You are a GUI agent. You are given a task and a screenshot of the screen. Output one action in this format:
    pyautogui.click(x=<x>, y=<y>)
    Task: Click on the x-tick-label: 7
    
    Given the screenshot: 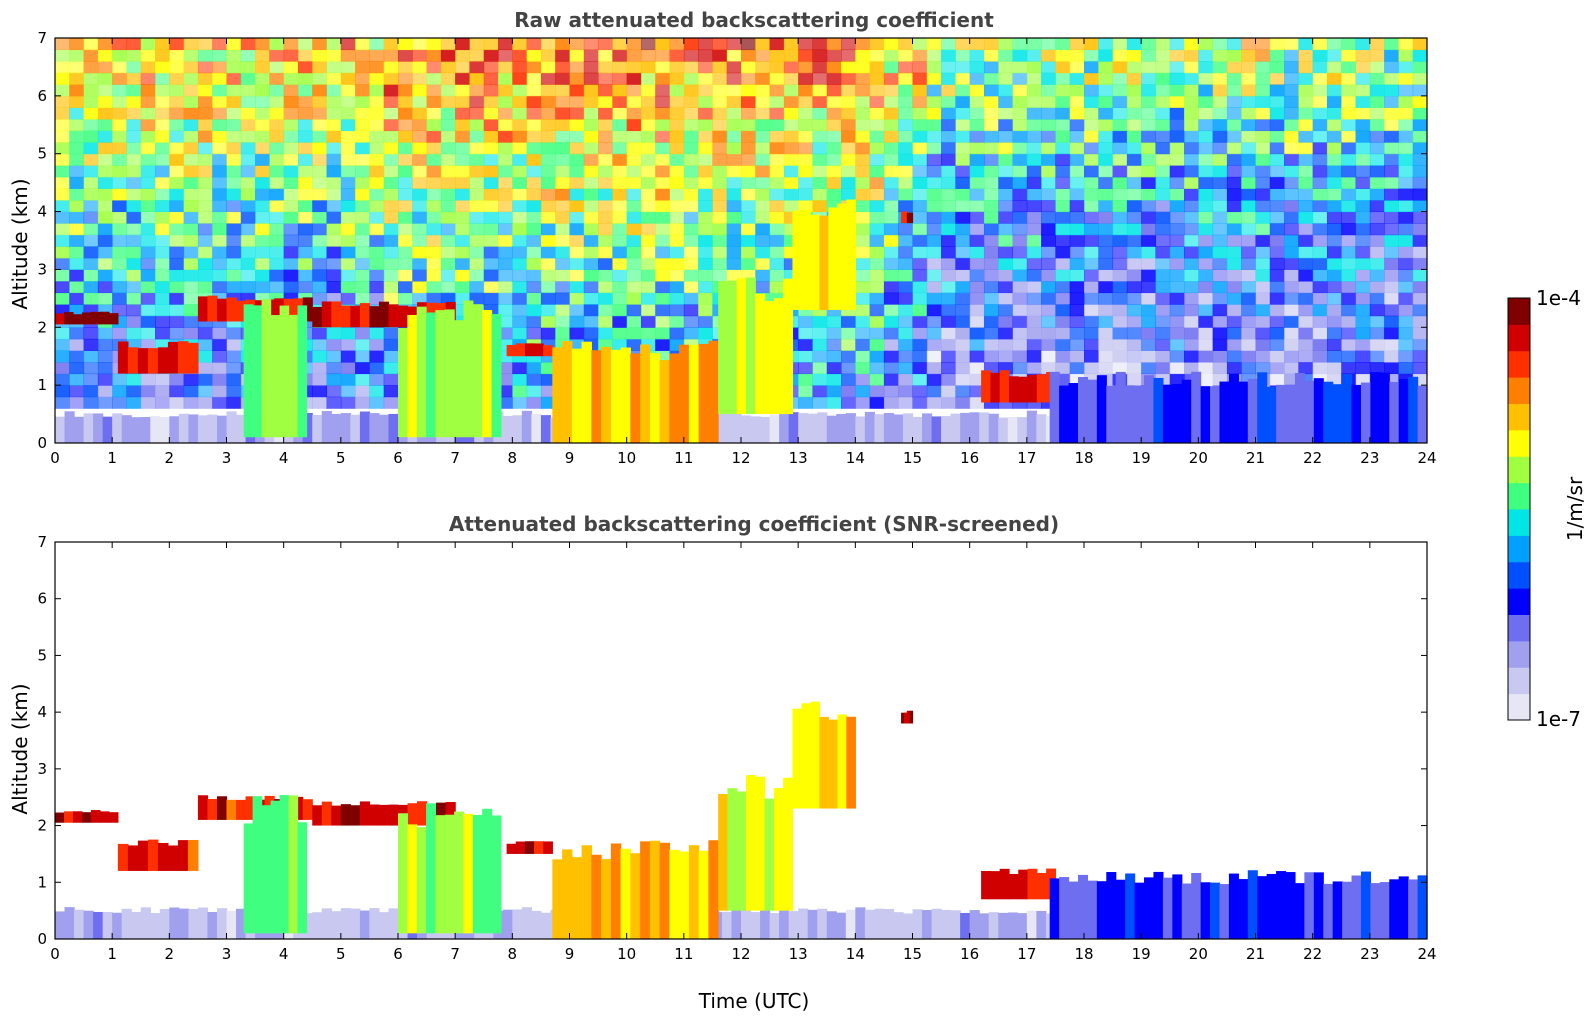 What is the action you would take?
    pyautogui.click(x=455, y=954)
    